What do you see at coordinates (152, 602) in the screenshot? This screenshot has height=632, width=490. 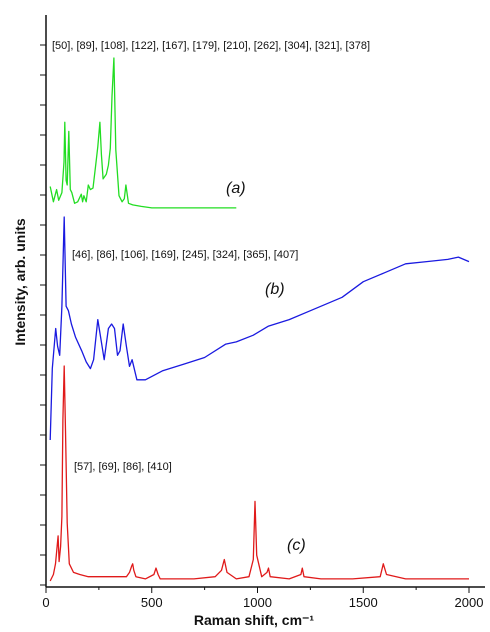 I see `x-tick-label: 500` at bounding box center [152, 602].